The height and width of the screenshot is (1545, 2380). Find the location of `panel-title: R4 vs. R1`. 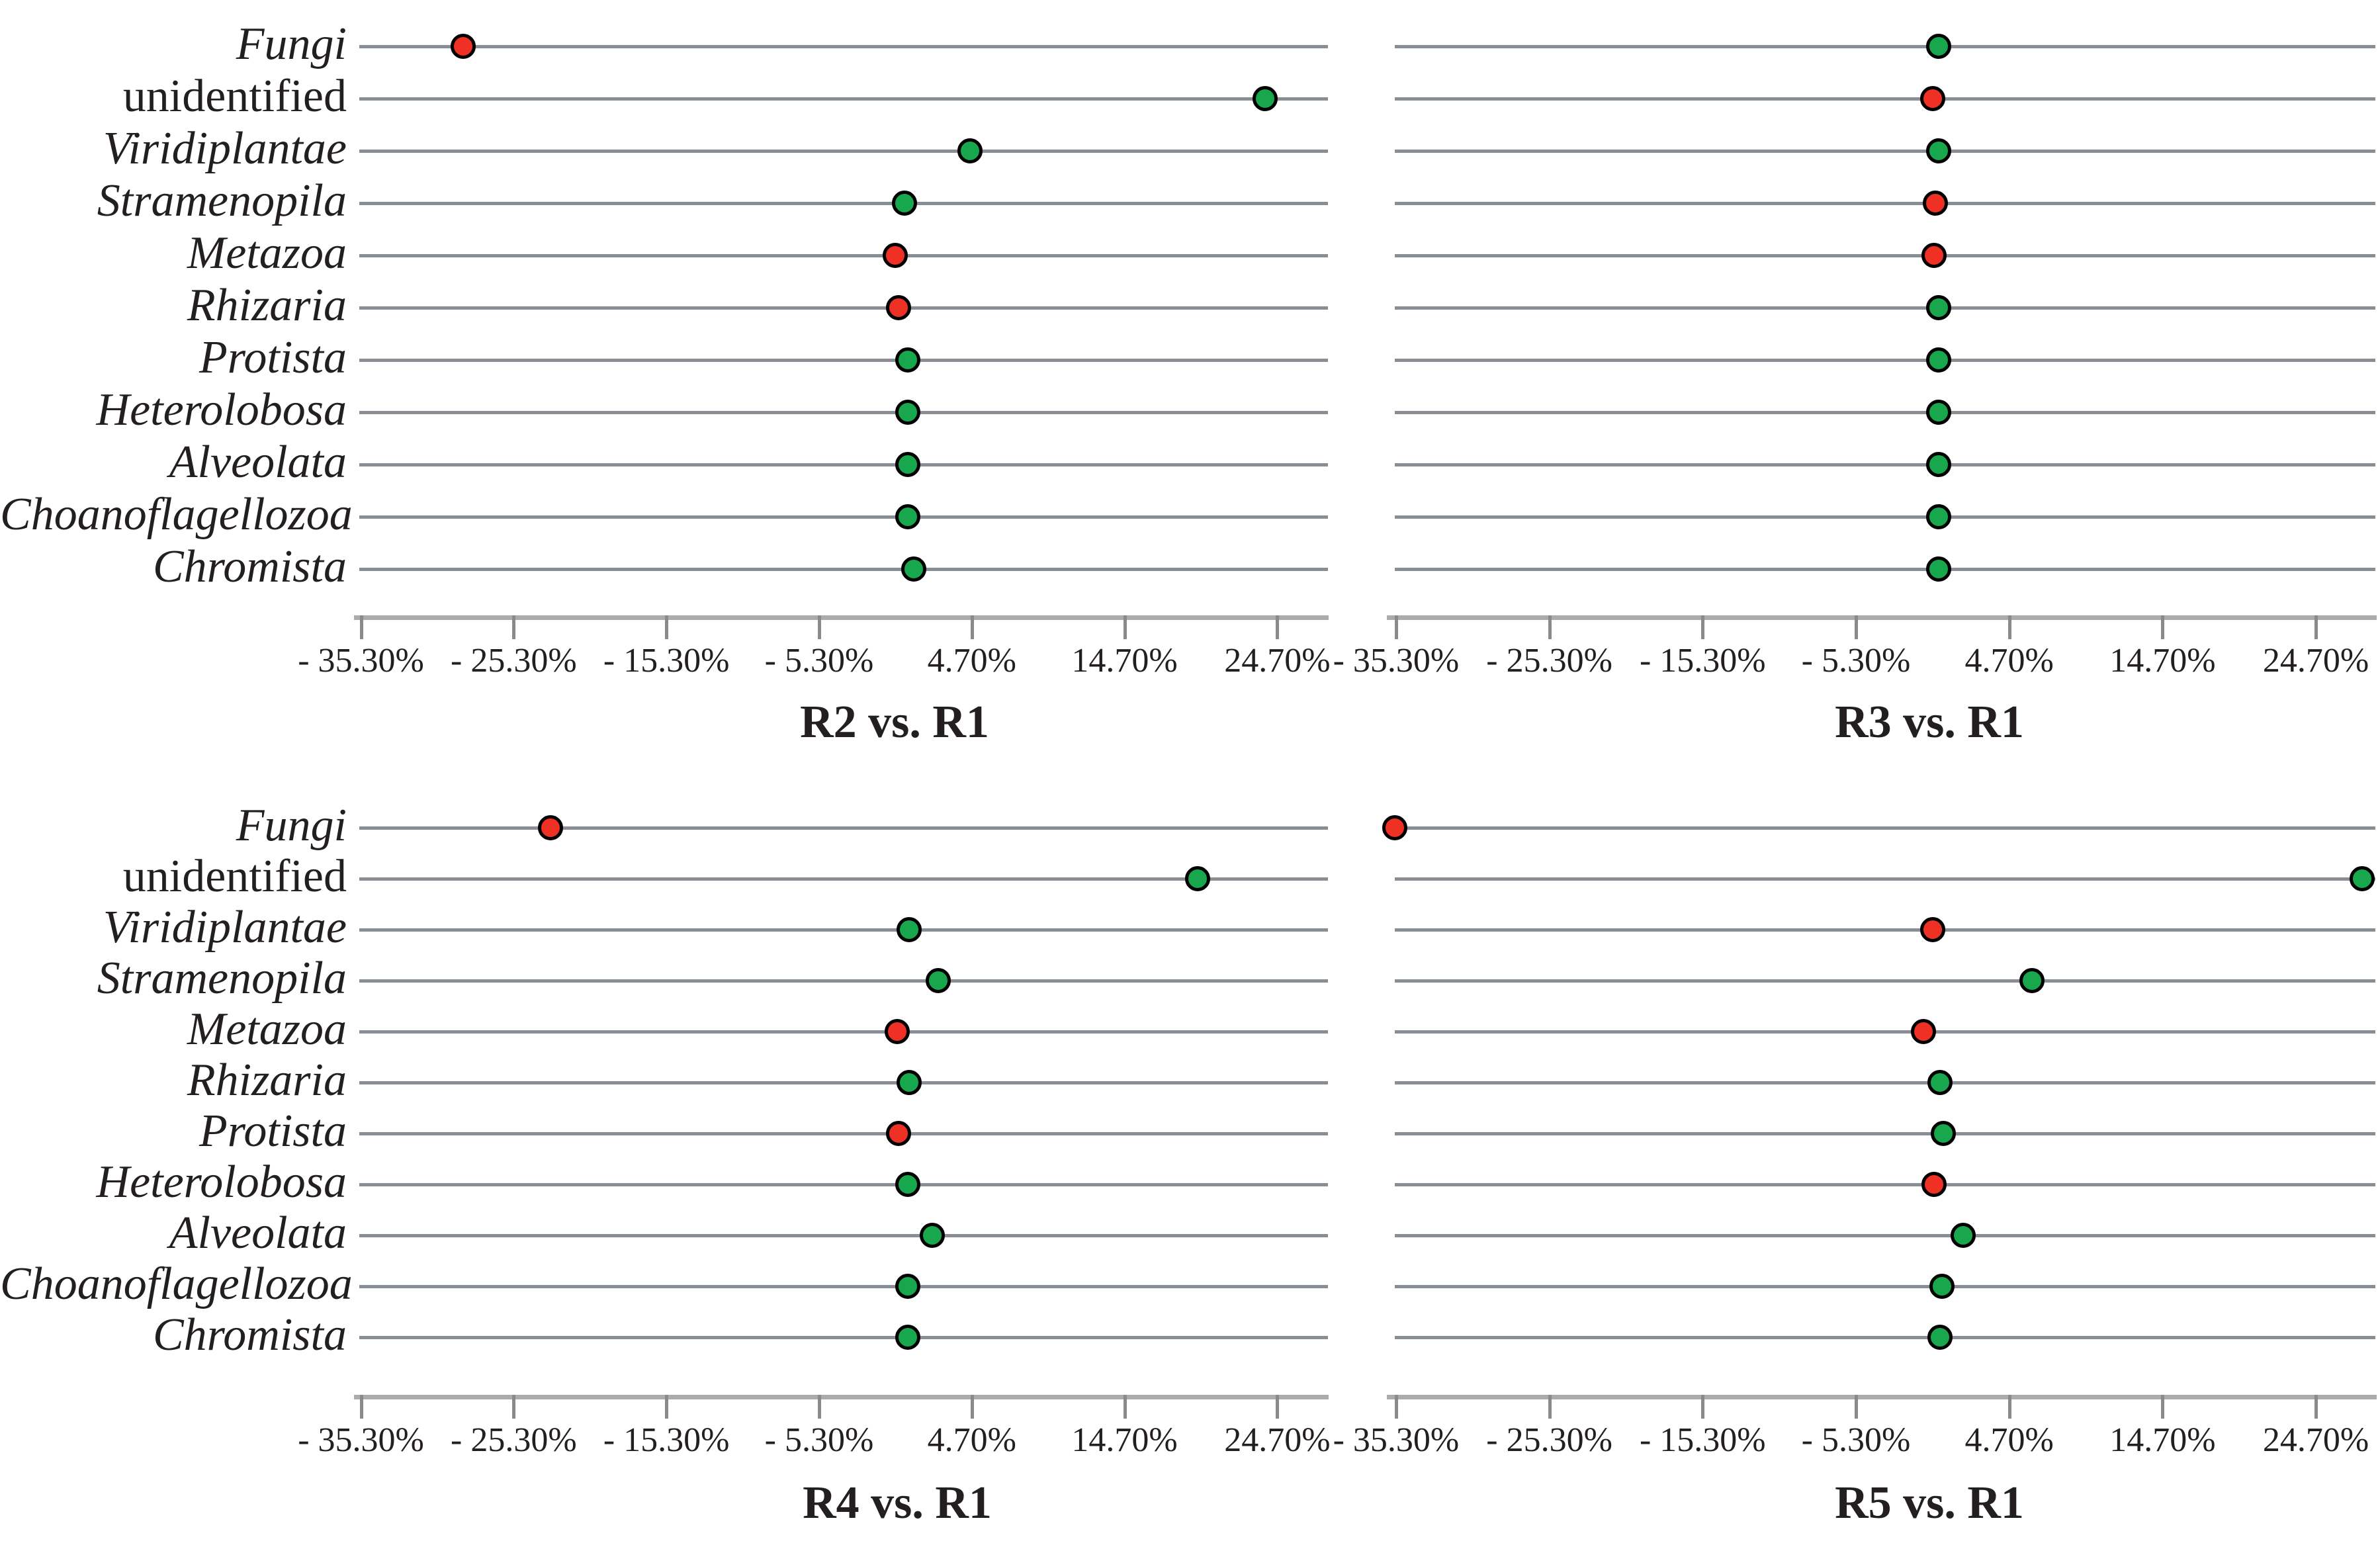

panel-title: R4 vs. R1 is located at coordinates (897, 1503).